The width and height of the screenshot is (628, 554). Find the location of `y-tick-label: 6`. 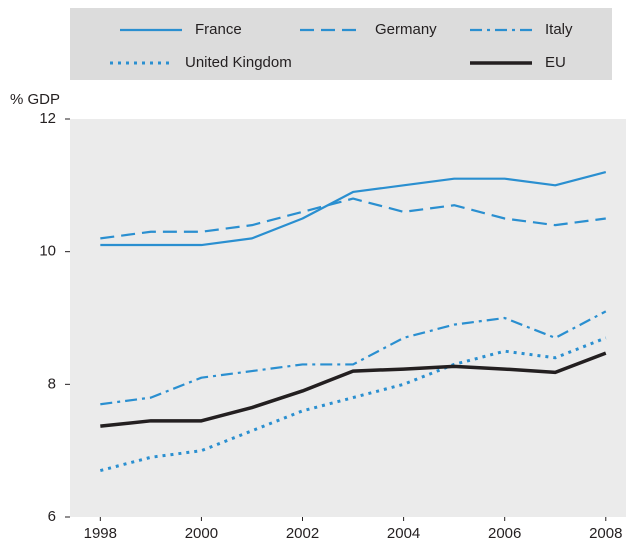

y-tick-label: 6 is located at coordinates (52, 516).